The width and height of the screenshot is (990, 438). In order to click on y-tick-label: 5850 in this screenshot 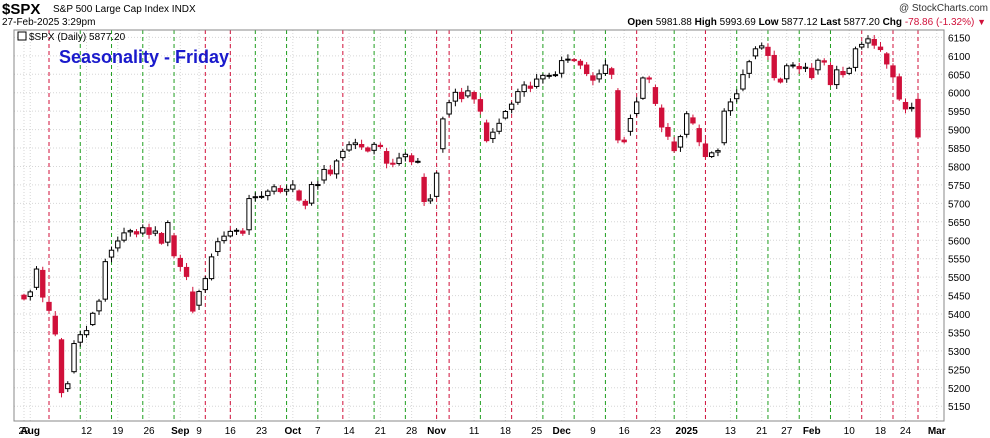, I will do `click(959, 149)`.